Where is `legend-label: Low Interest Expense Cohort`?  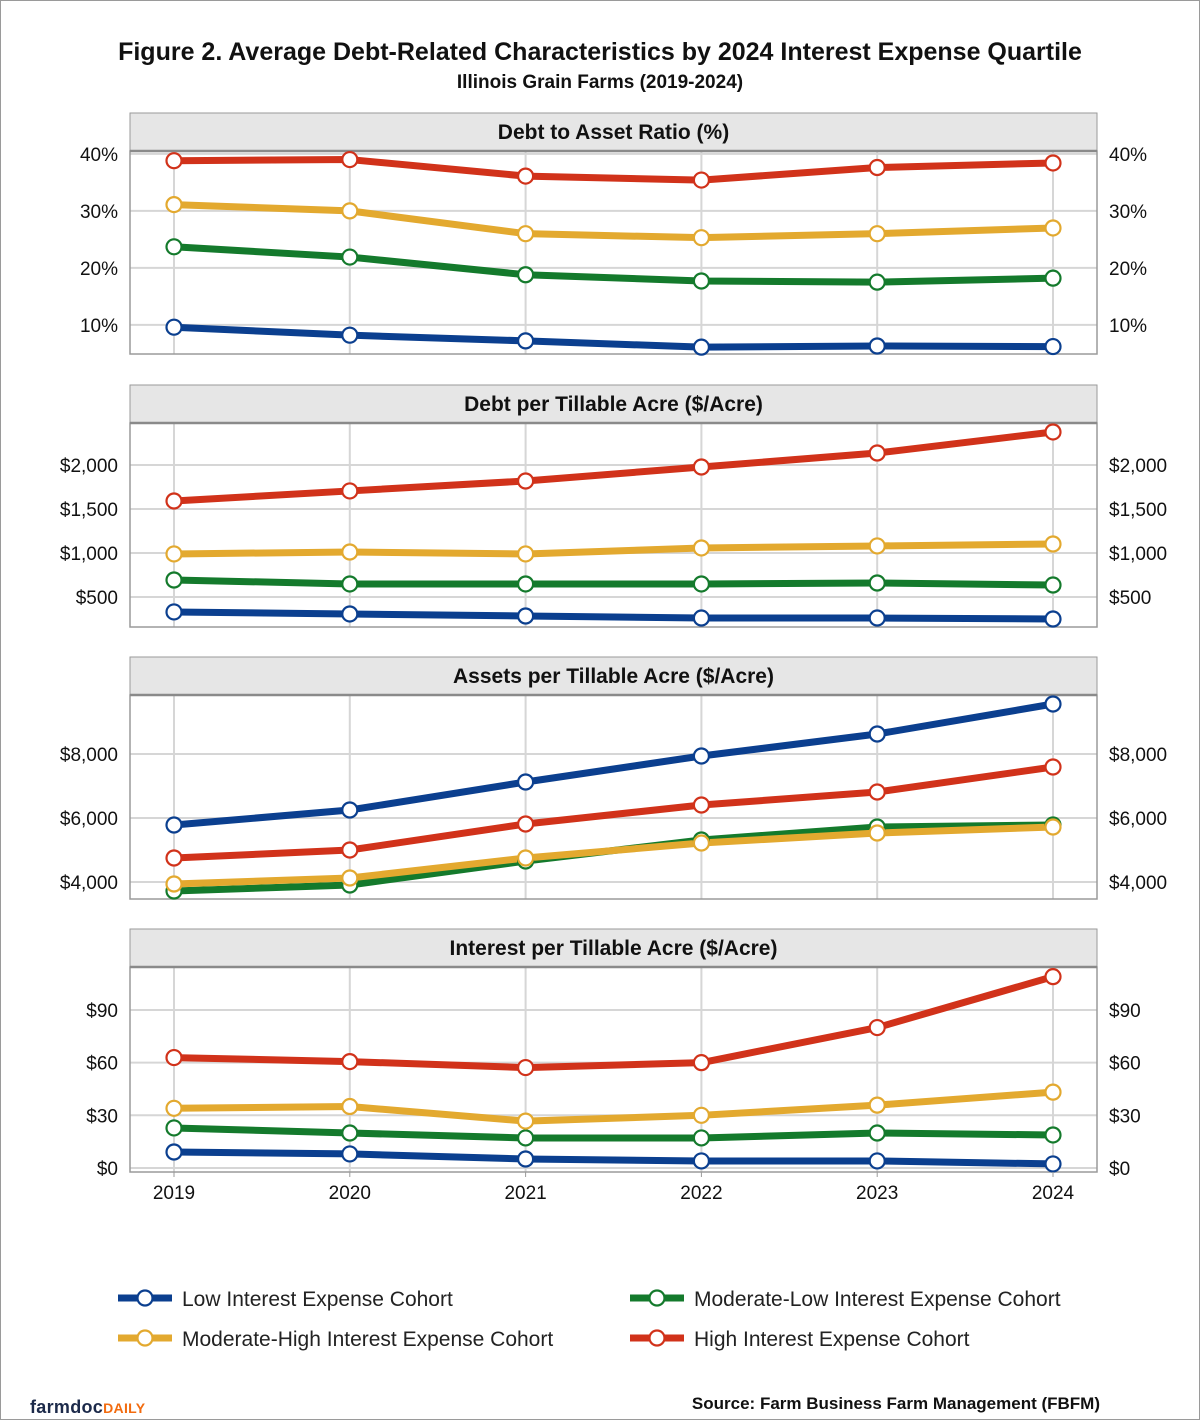
legend-label: Low Interest Expense Cohort is located at coordinates (317, 1299).